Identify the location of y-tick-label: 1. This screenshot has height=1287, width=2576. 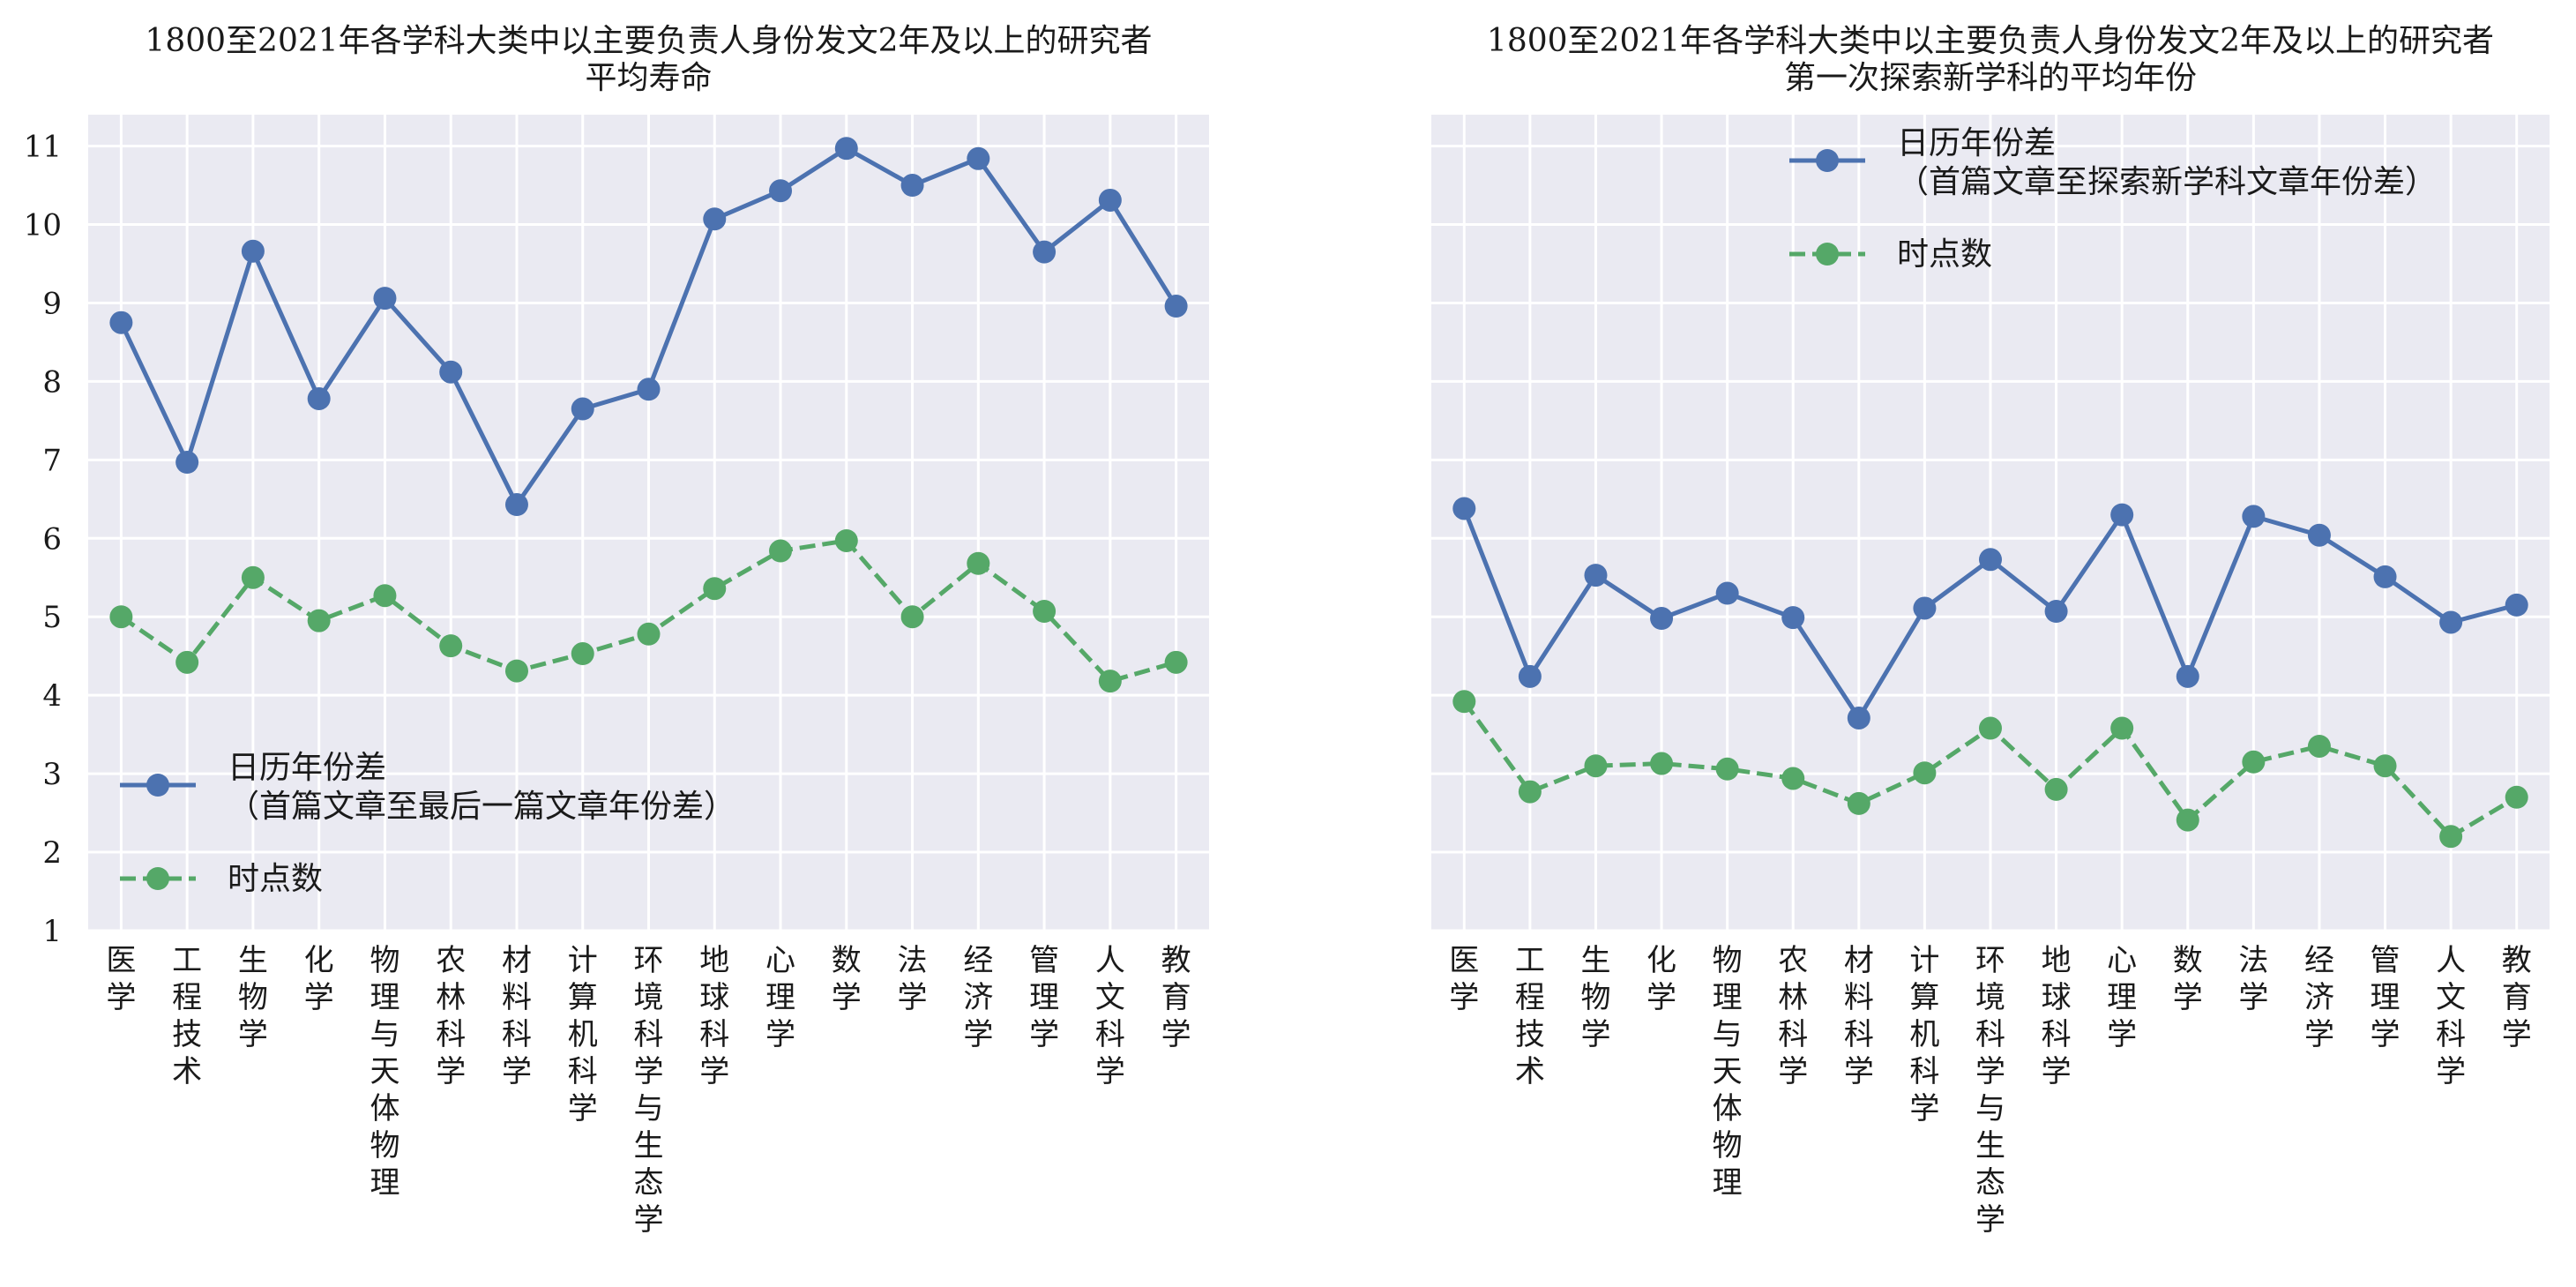
(52, 931).